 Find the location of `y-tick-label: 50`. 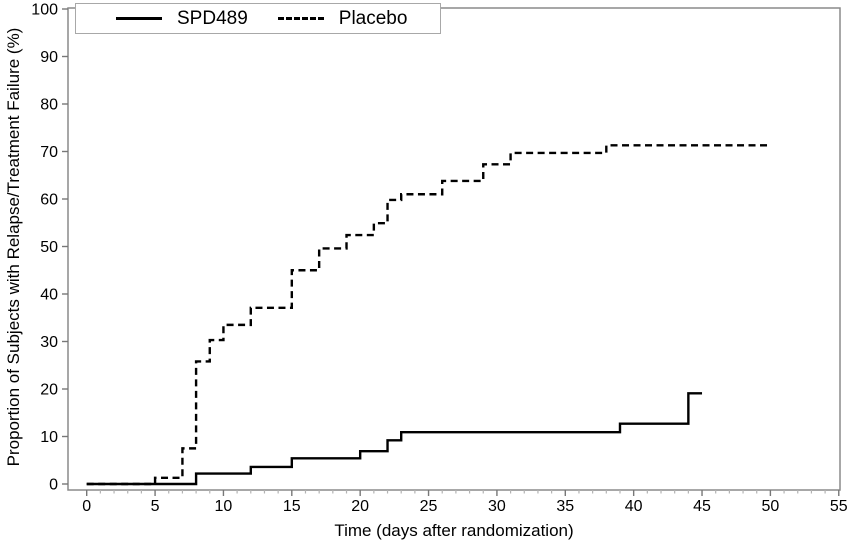

y-tick-label: 50 is located at coordinates (49, 247).